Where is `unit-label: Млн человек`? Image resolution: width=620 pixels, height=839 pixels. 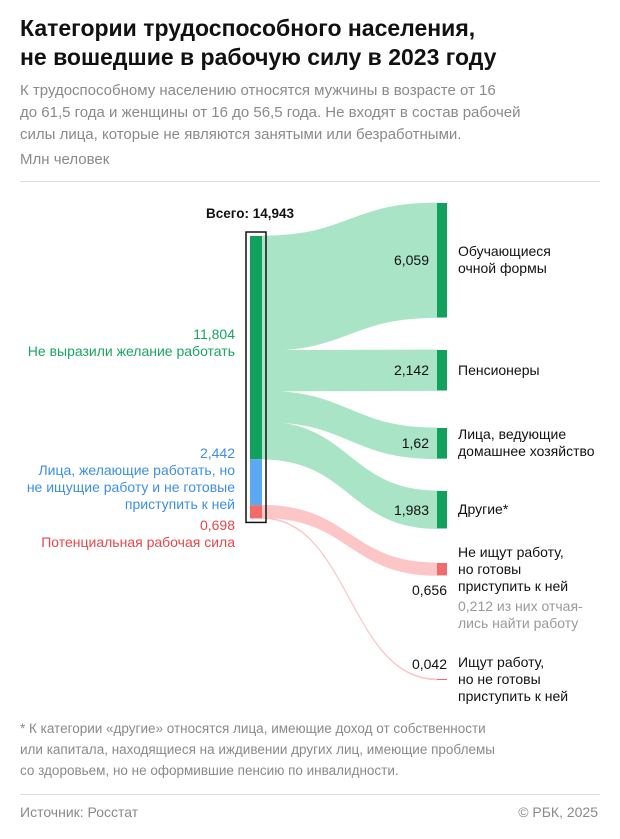
unit-label: Млн человек is located at coordinates (65, 159).